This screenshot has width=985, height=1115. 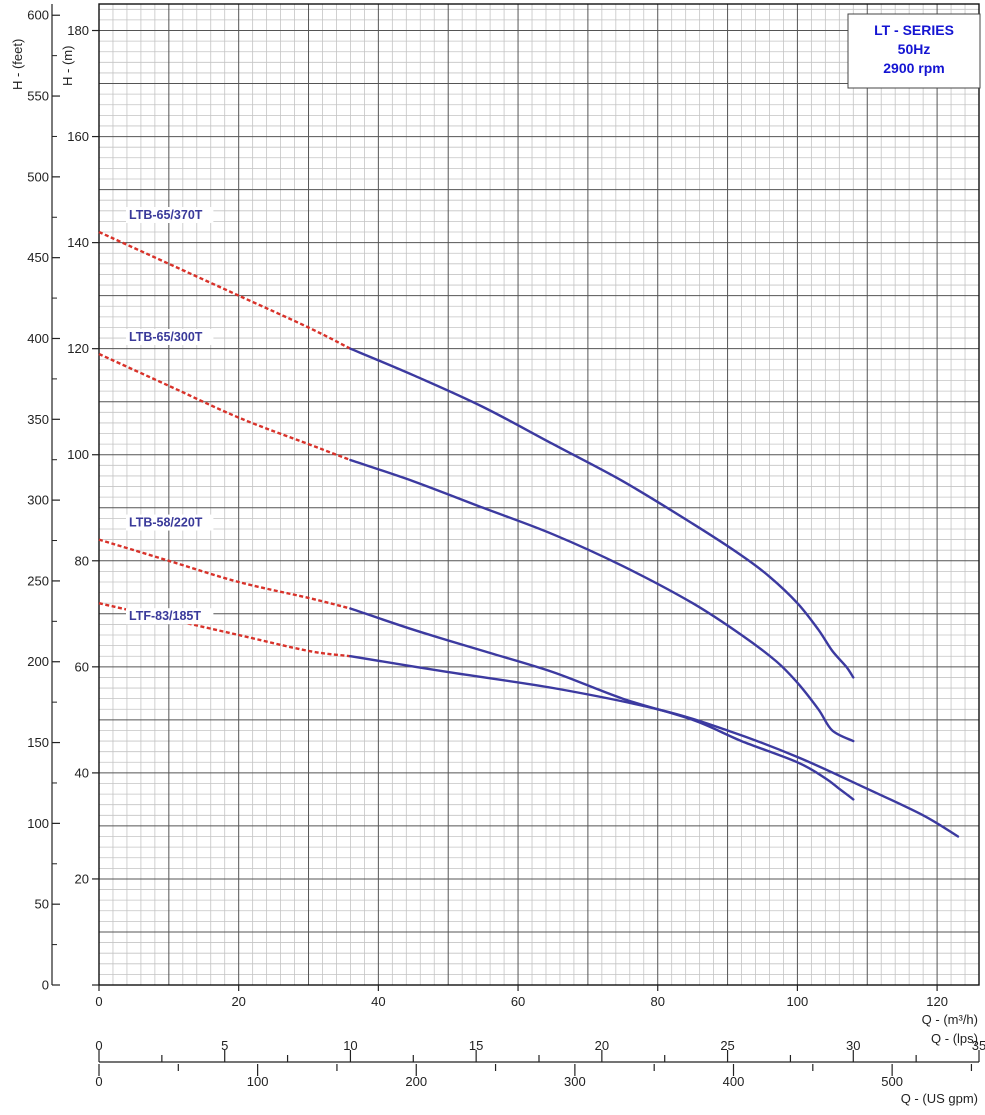 What do you see at coordinates (17, 64) in the screenshot?
I see `y-axis-label-feet: H - (feet)` at bounding box center [17, 64].